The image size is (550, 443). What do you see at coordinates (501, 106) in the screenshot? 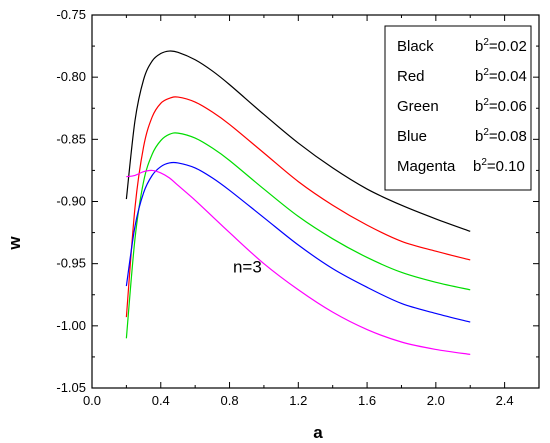
I see `legend-value-green: b2=0.06` at bounding box center [501, 106].